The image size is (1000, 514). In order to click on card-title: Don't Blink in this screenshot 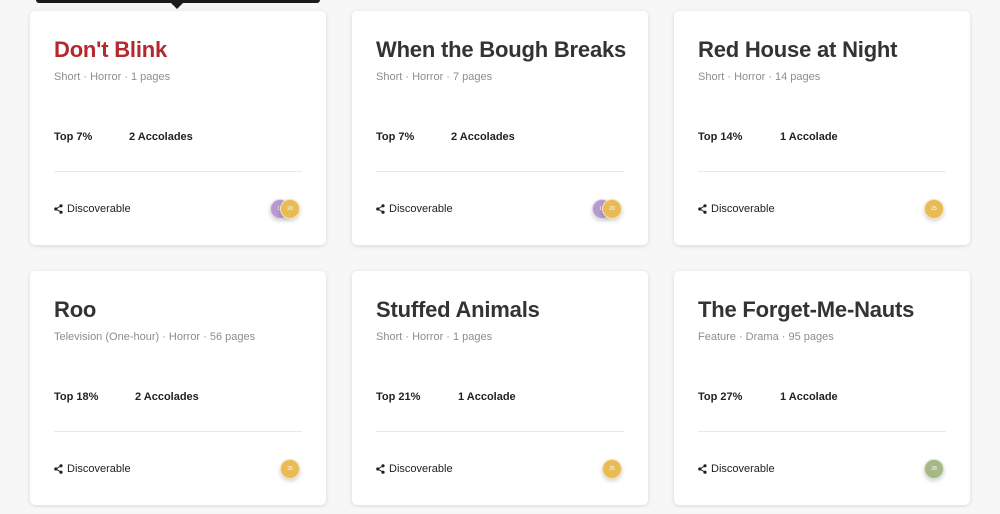, I will do `click(111, 49)`.